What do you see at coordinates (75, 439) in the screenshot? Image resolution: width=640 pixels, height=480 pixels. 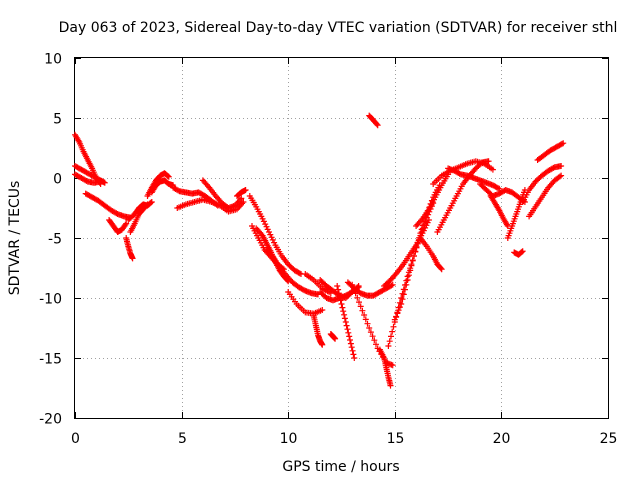 I see `x-tick-label: 0` at bounding box center [75, 439].